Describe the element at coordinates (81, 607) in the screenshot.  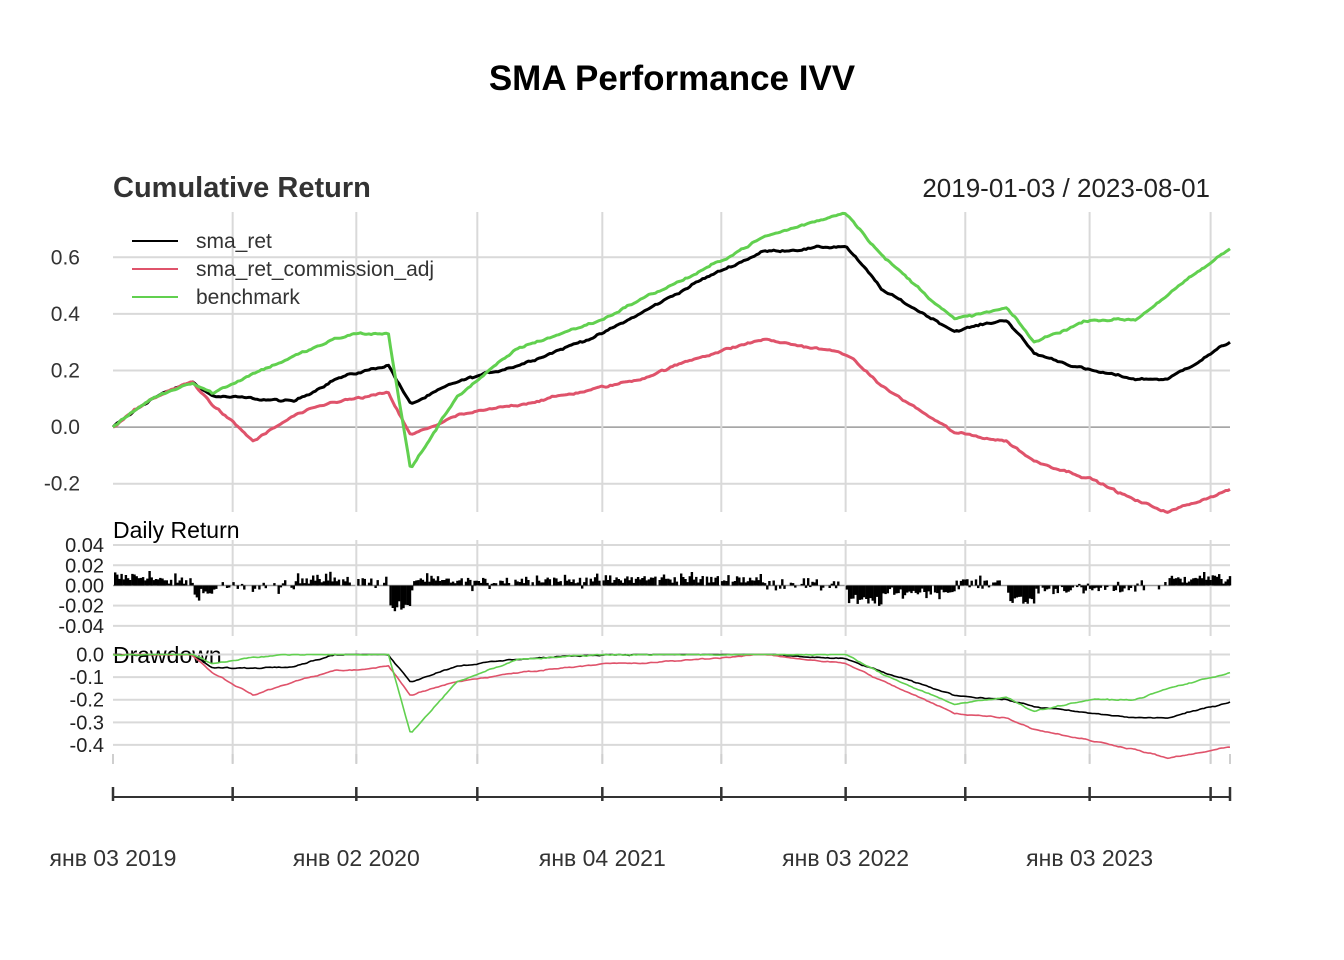
I see `y-tick-label: -0.02` at that location.